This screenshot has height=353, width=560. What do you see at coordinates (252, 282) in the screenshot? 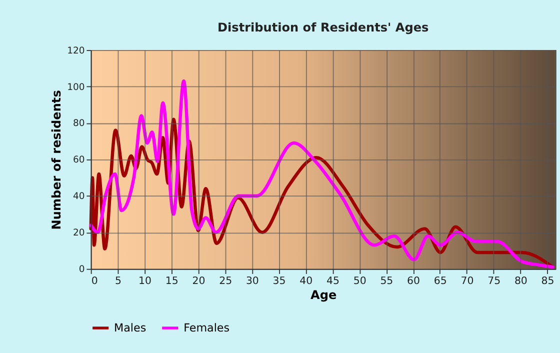
I see `x-tick-label: 30` at bounding box center [252, 282].